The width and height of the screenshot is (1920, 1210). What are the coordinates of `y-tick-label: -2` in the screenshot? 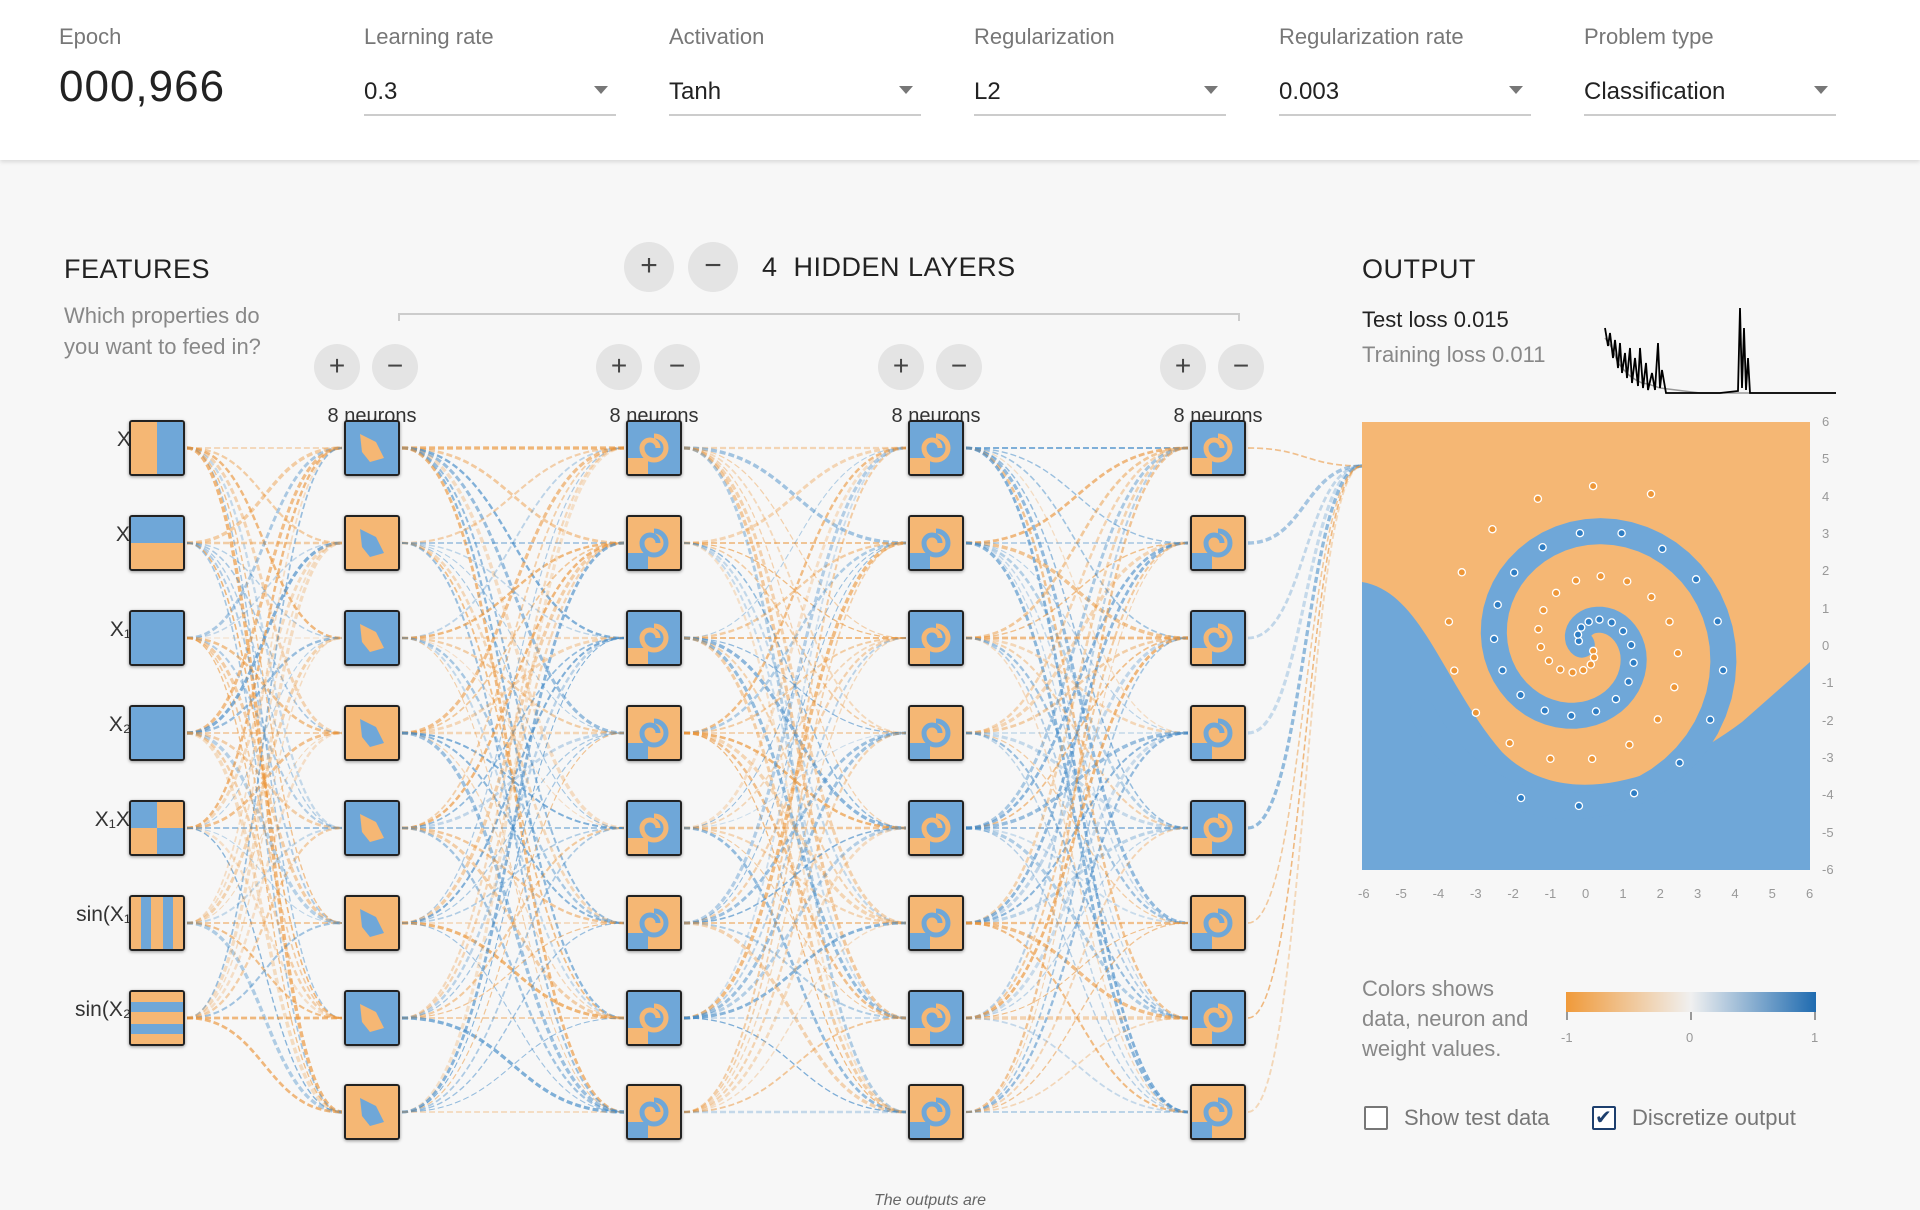 It's located at (1828, 720).